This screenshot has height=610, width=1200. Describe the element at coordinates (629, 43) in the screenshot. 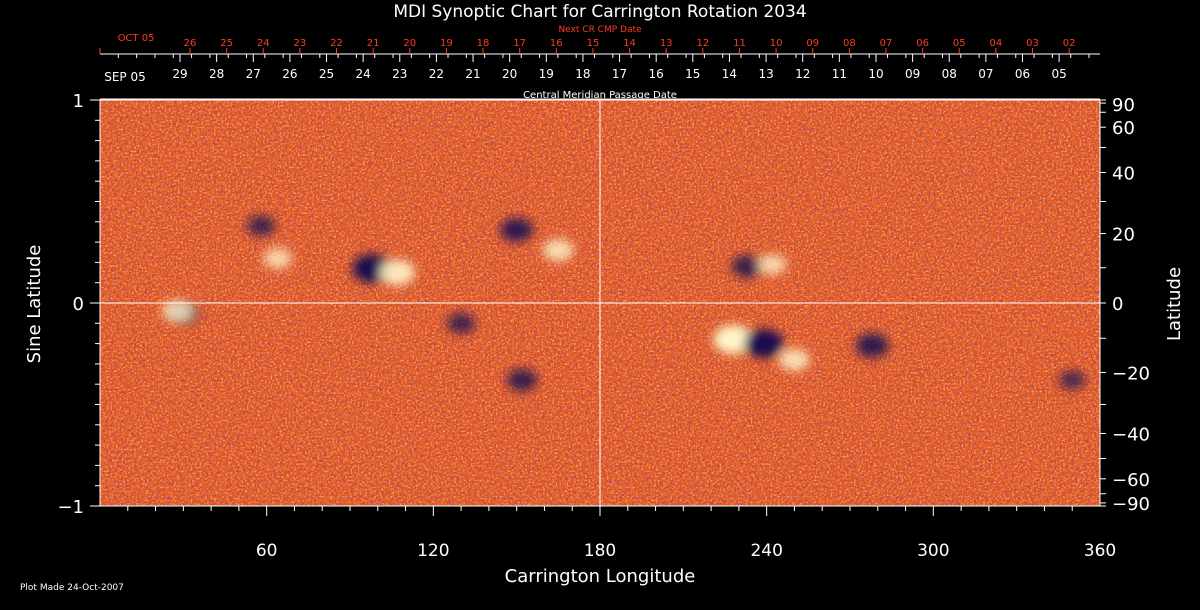

I see `next-cr-date-label: 14` at that location.